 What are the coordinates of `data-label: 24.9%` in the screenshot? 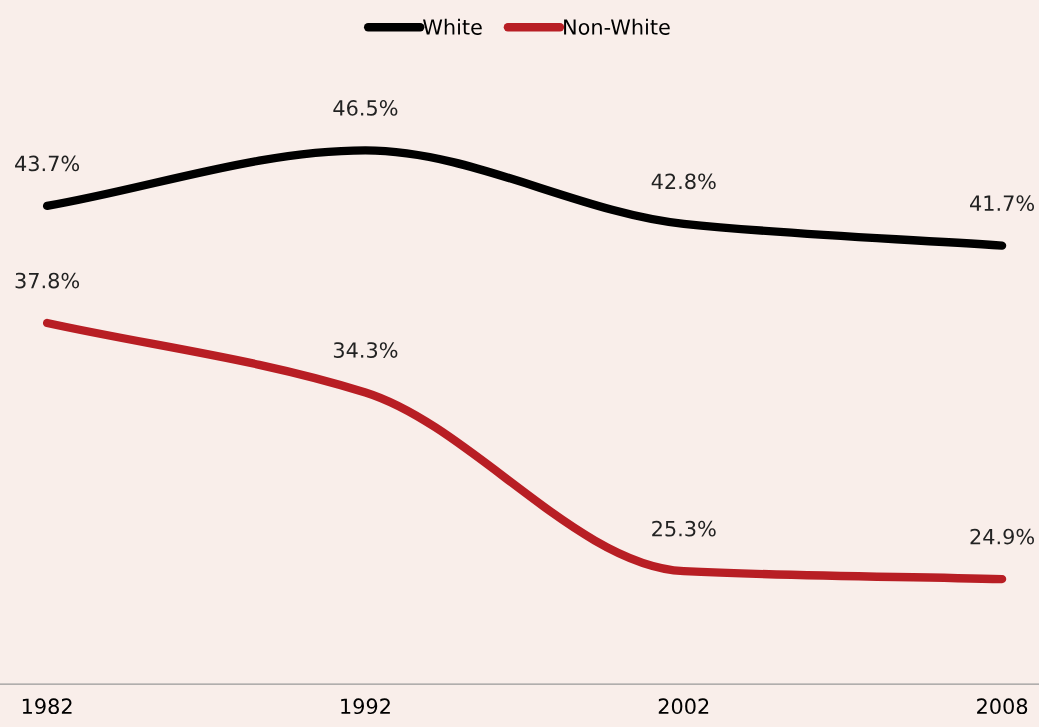 It's located at (1002, 536).